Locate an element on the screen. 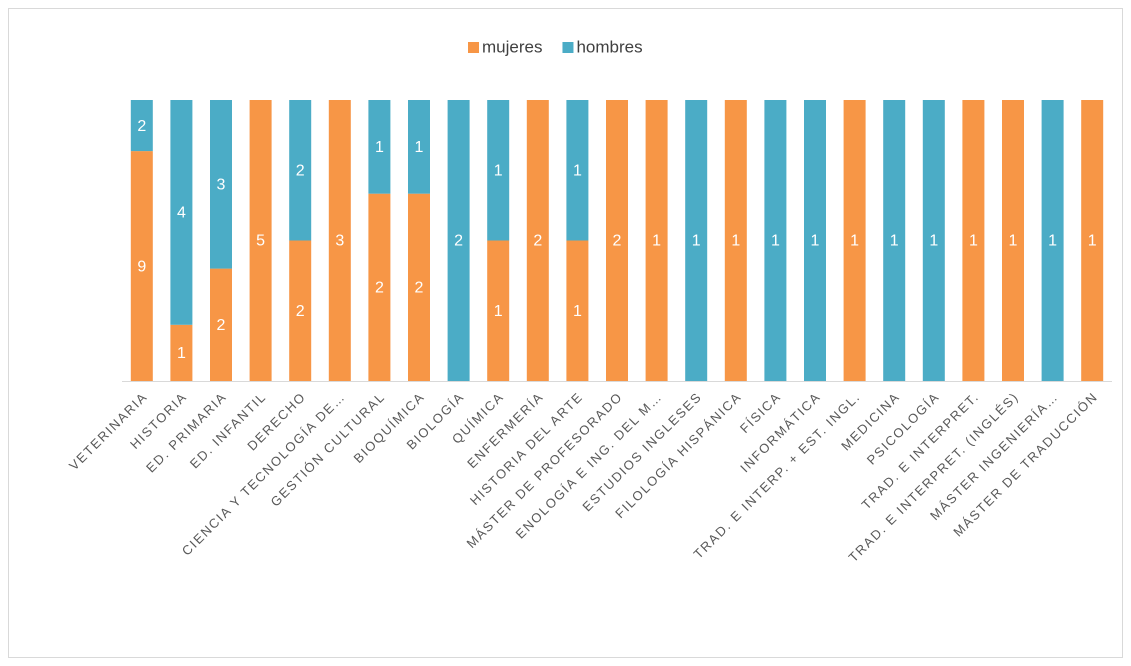 Image resolution: width=1131 pixels, height=666 pixels. legend-label: hombres is located at coordinates (609, 46).